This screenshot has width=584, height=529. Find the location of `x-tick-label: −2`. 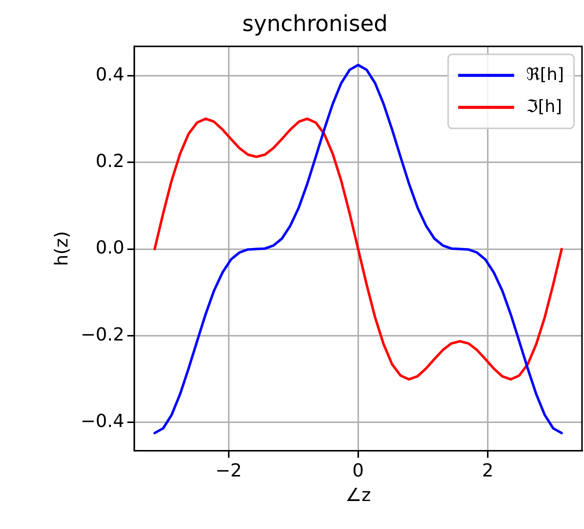

x-tick-label: −2 is located at coordinates (228, 471).